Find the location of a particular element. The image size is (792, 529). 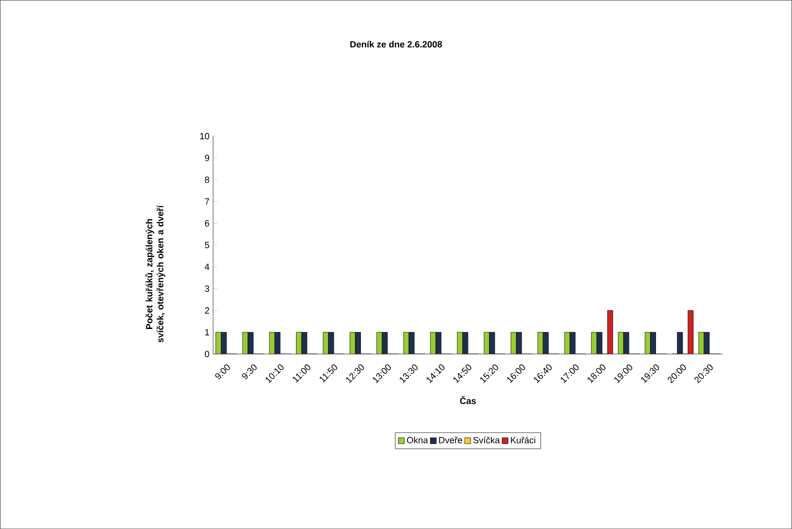

y-tick-label: 8 is located at coordinates (207, 179).